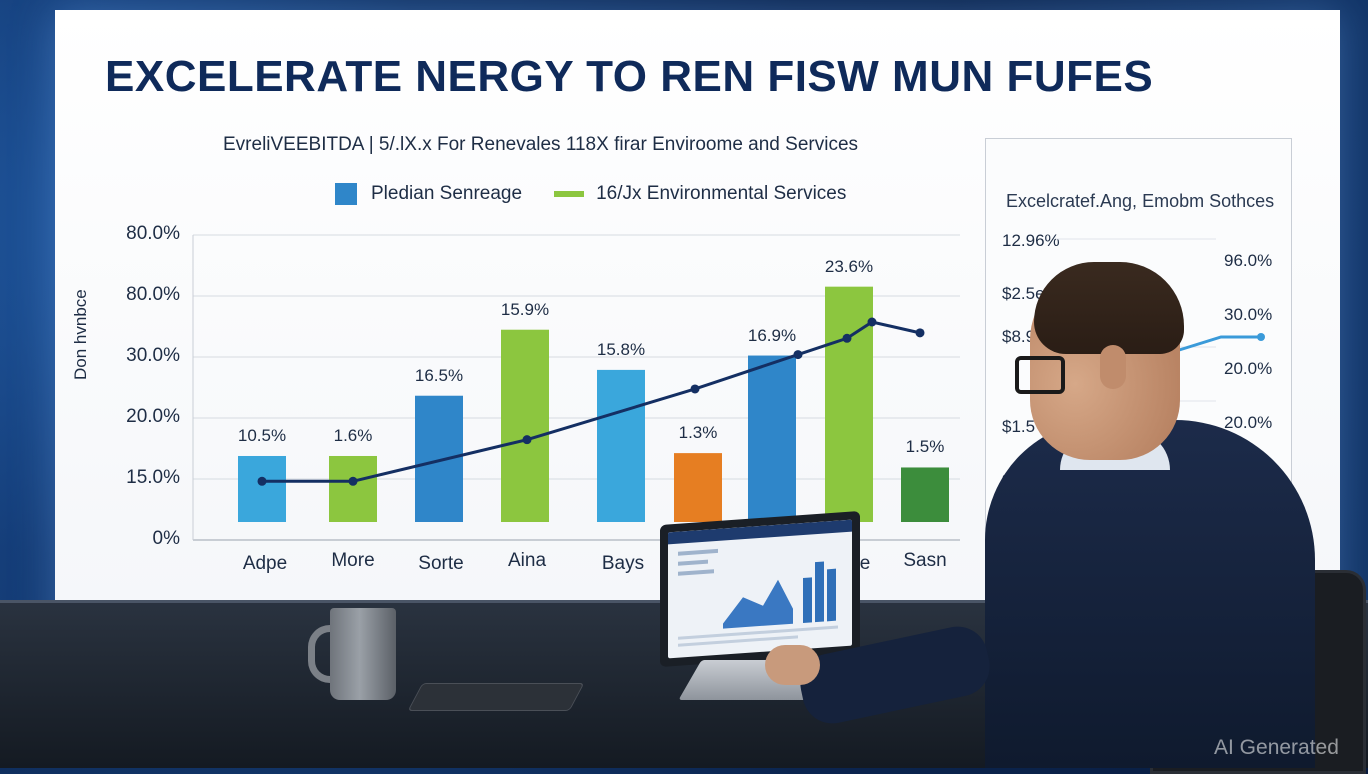 This screenshot has height=774, width=1368. What do you see at coordinates (1150, 594) in the screenshot?
I see `person-suit` at bounding box center [1150, 594].